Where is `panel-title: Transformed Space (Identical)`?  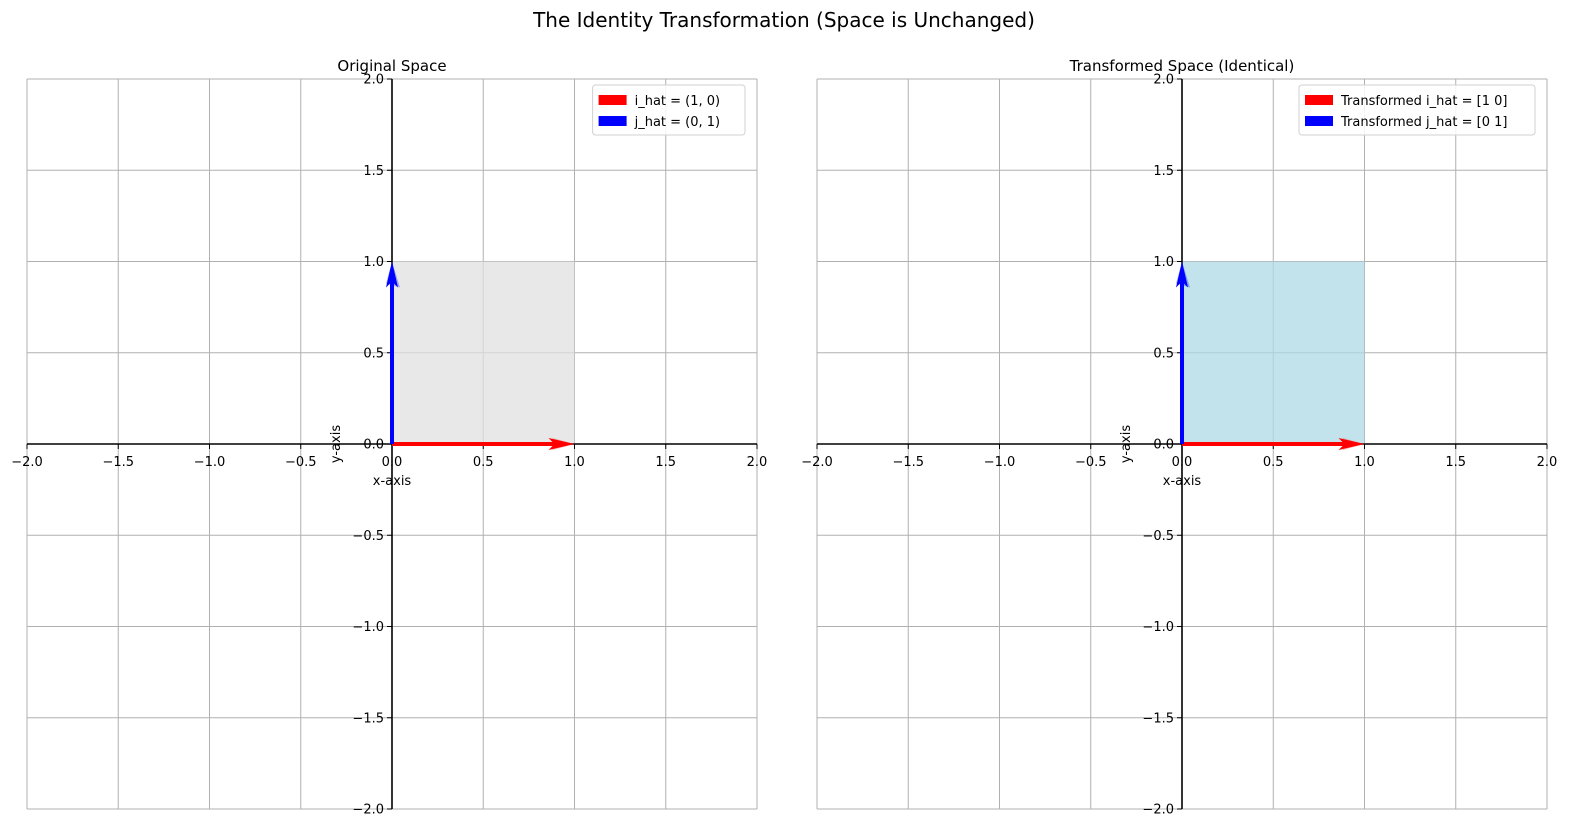
panel-title: Transformed Space (Identical) is located at coordinates (1182, 66).